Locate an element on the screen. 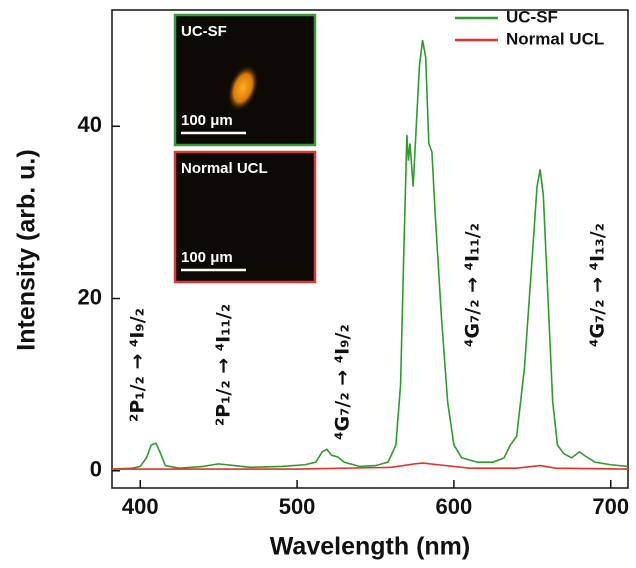  x-tick-label: 700 is located at coordinates (610, 506).